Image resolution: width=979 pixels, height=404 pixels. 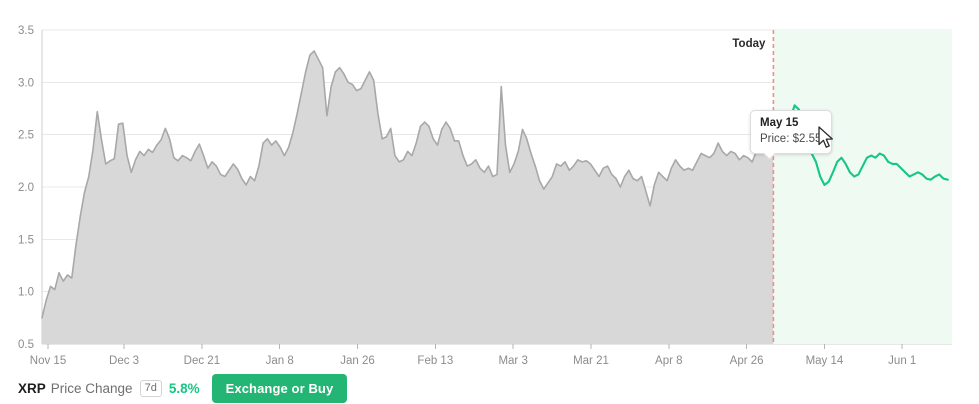 I want to click on y-axis-tick: 3.0, so click(x=26, y=83).